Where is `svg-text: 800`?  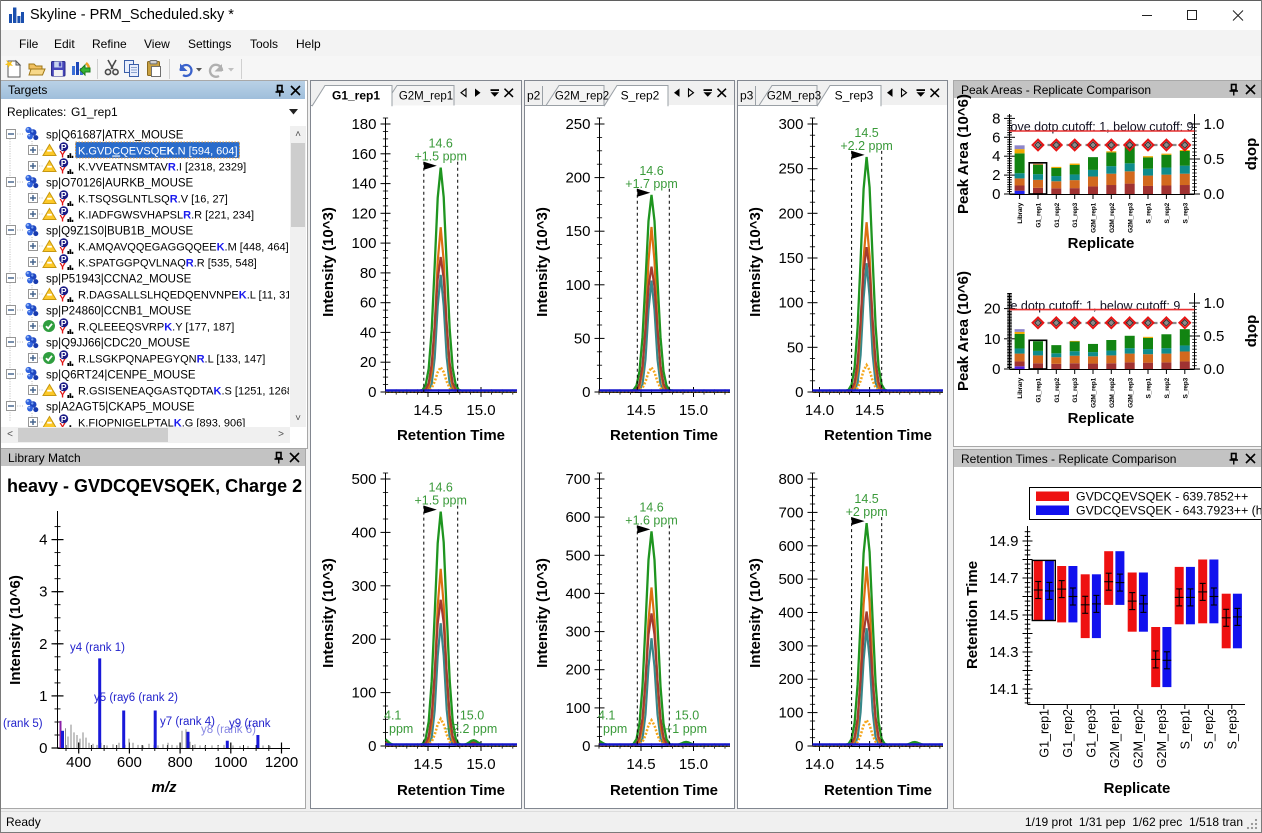 svg-text: 800 is located at coordinates (790, 479).